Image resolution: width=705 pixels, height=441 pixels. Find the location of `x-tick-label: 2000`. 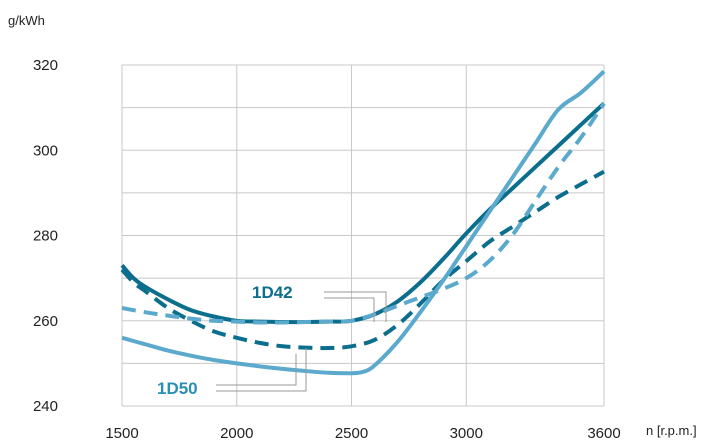

x-tick-label: 2000 is located at coordinates (236, 433).